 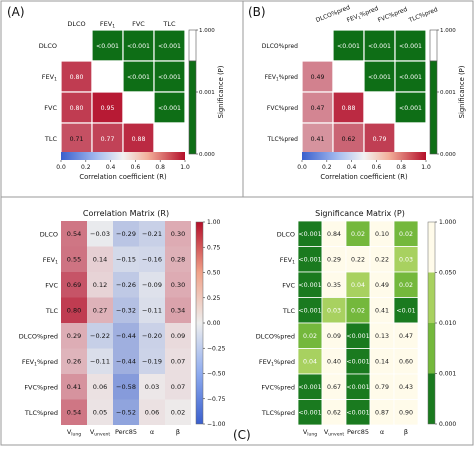 I want to click on sig-cell-value-1-4: 0.03, so click(x=406, y=260).